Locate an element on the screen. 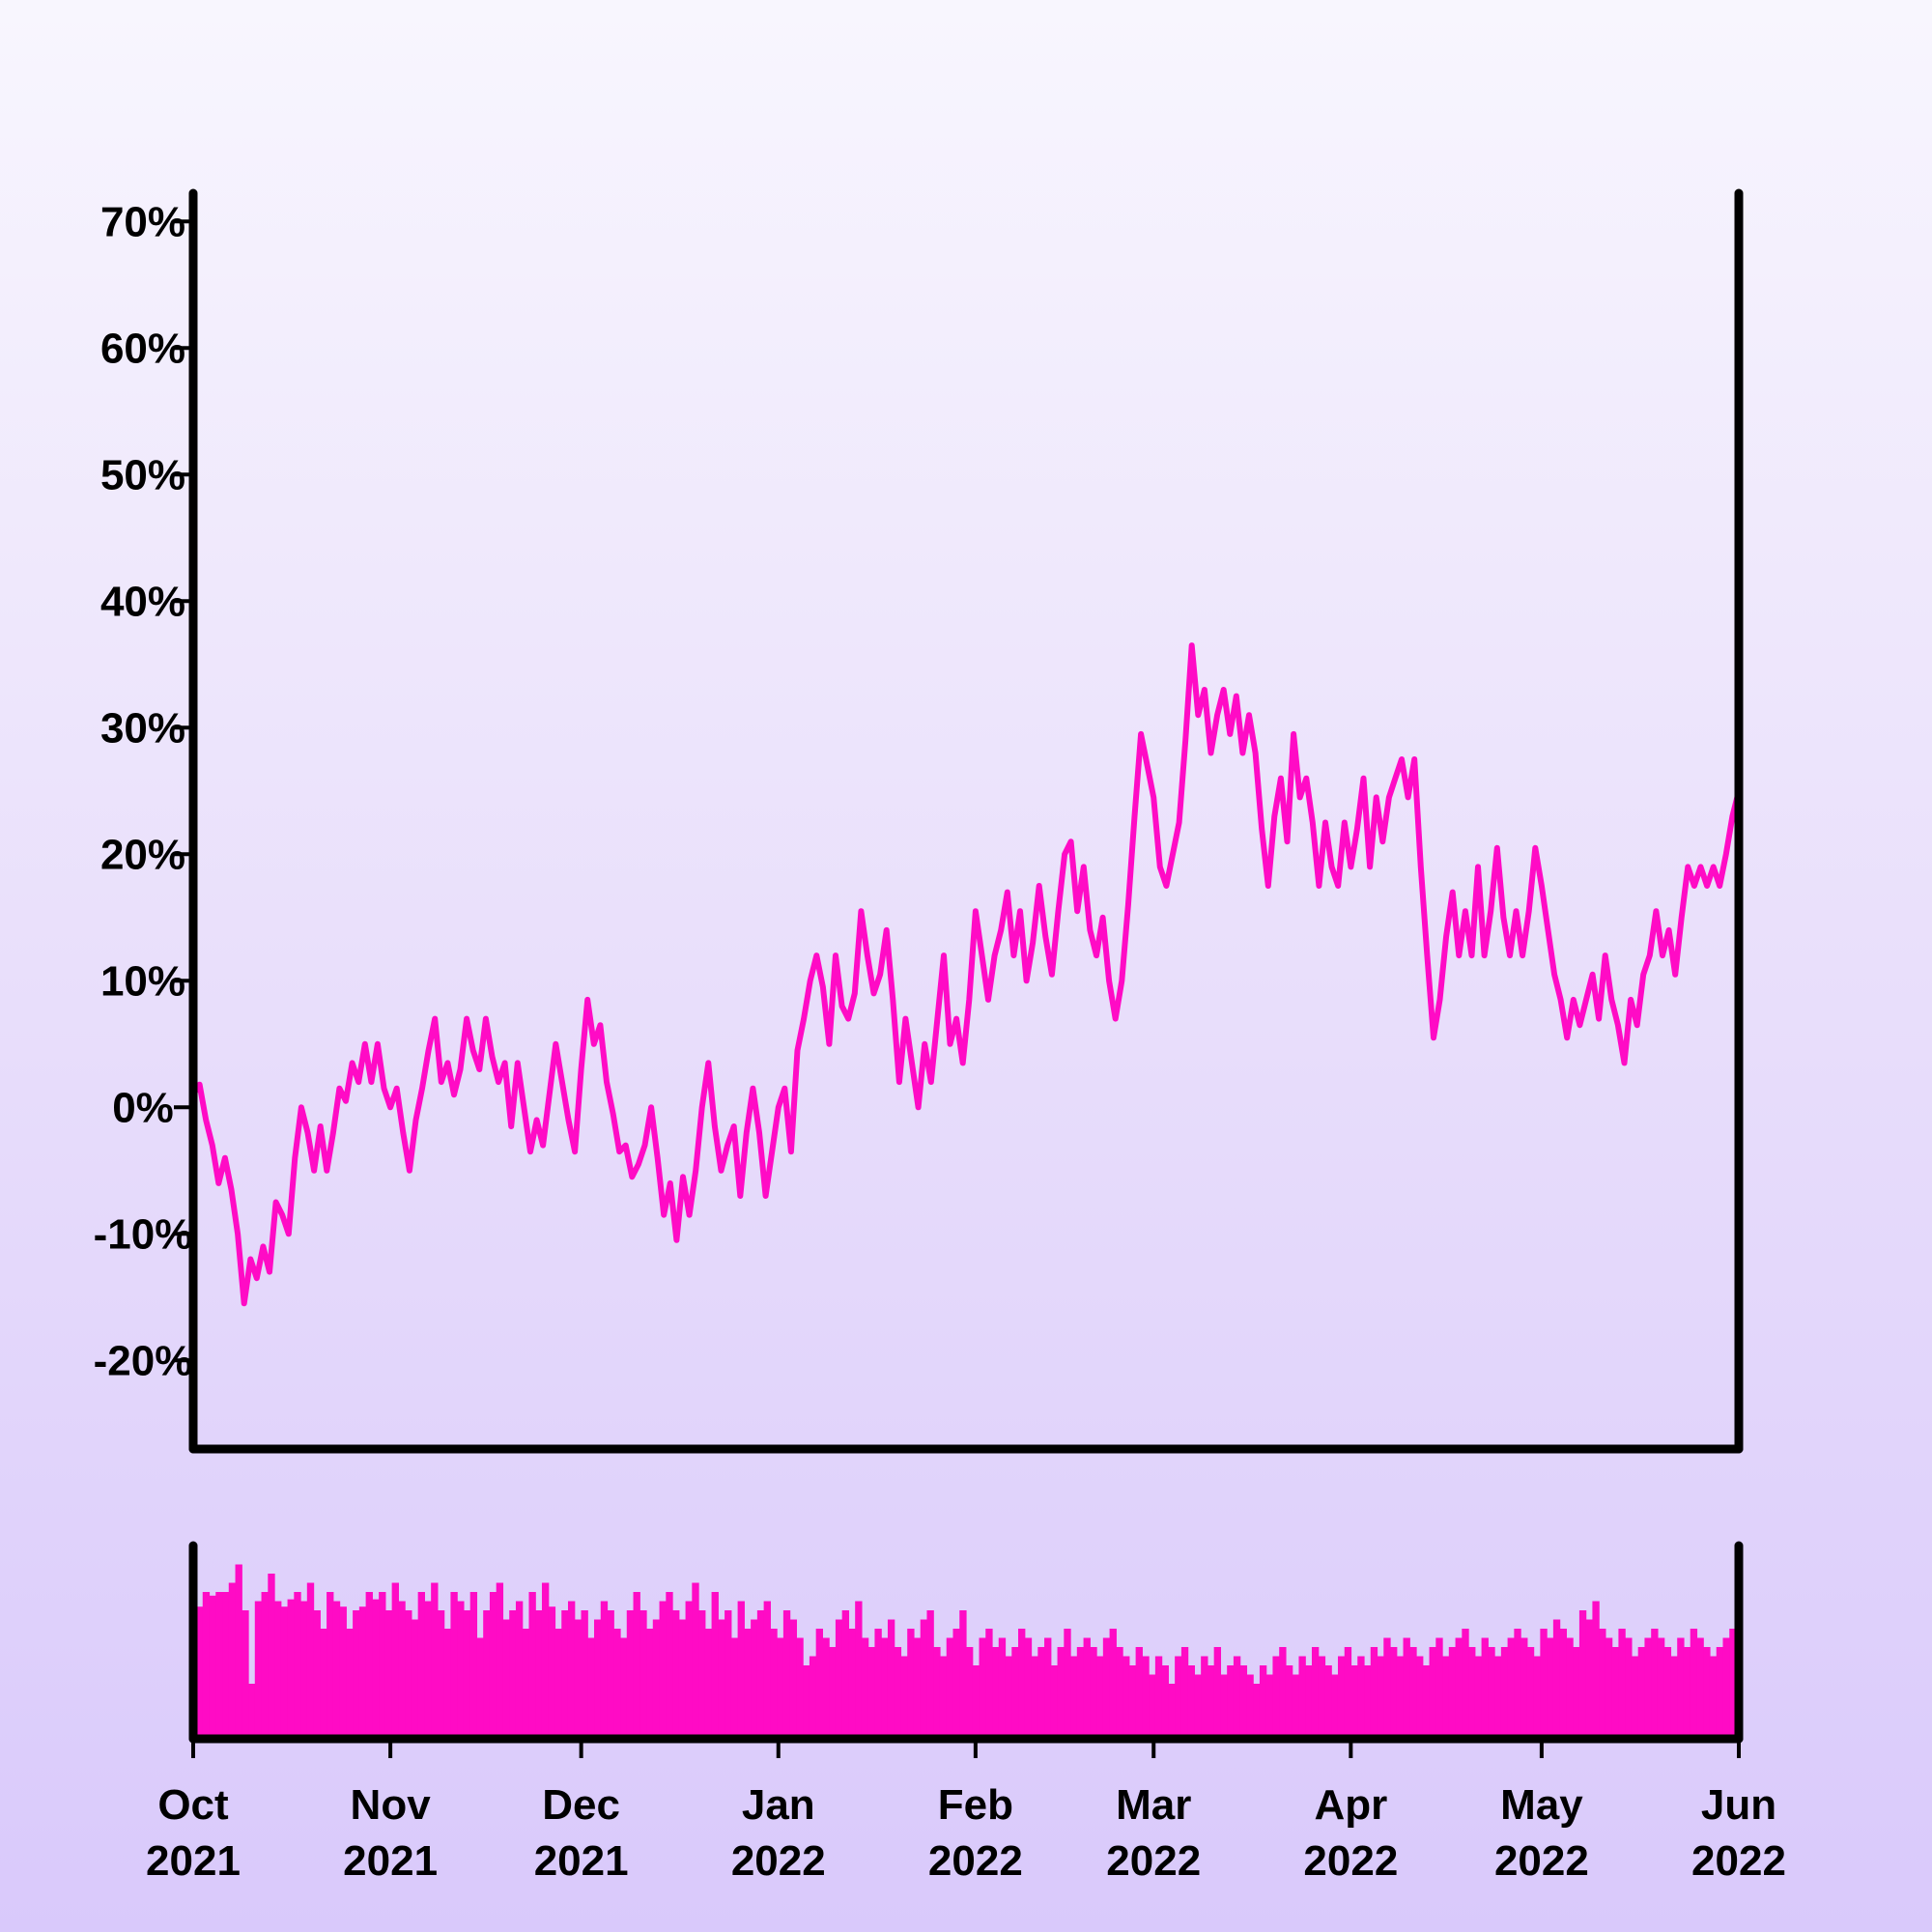 Image resolution: width=1932 pixels, height=1932 pixels. x-tick-label-month: Jun is located at coordinates (1738, 1805).